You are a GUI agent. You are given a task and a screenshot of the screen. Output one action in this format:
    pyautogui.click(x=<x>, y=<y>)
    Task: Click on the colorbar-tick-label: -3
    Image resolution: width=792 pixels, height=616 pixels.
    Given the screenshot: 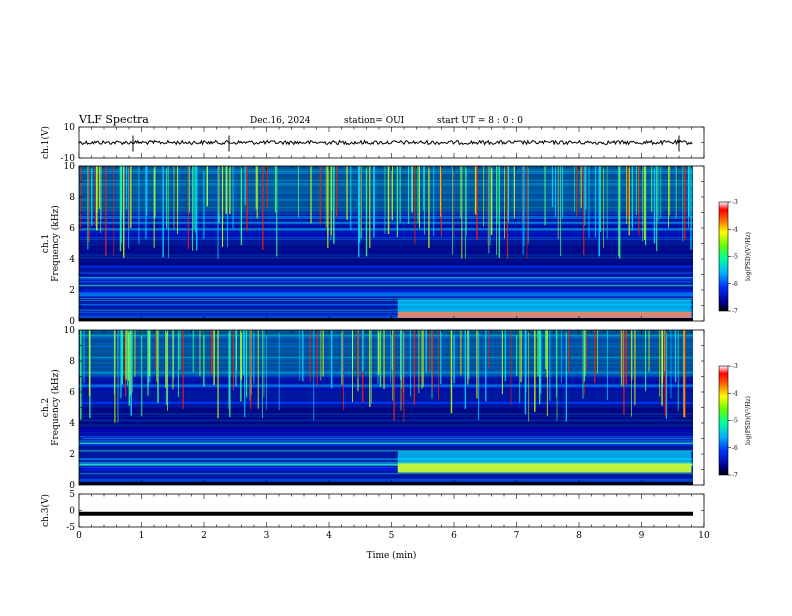 What is the action you would take?
    pyautogui.click(x=735, y=366)
    